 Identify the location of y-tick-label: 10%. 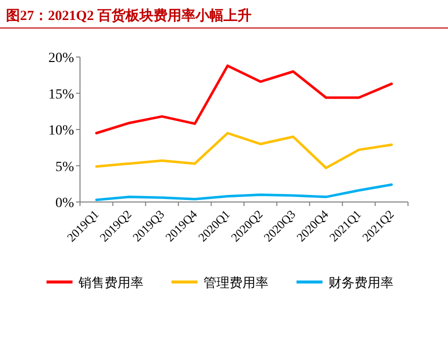
(61, 131).